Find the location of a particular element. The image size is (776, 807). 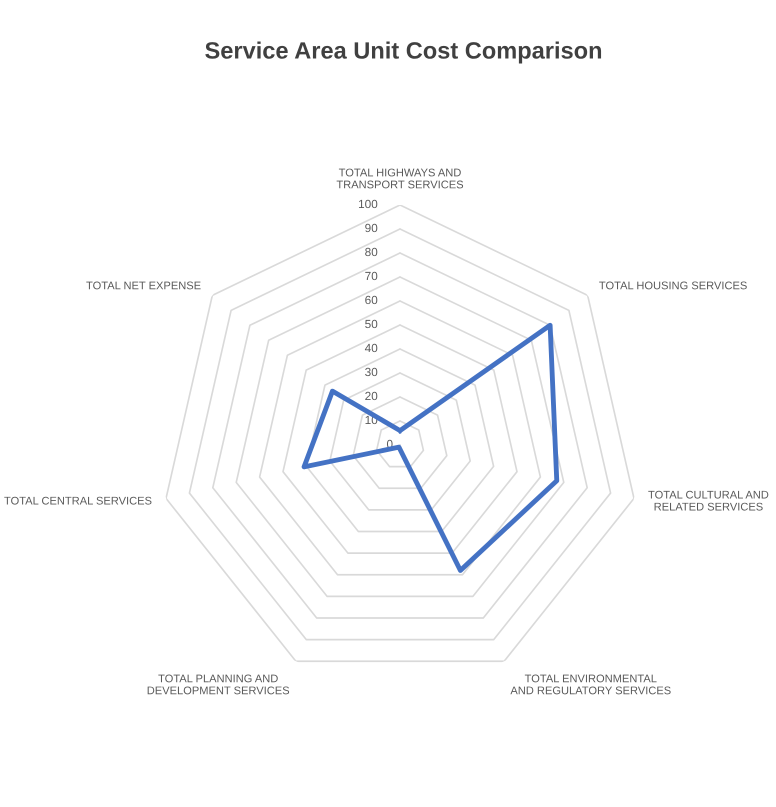

spoke-label: TOTAL HIGHWAYS AND TRANSPORT SERVICES is located at coordinates (400, 178).